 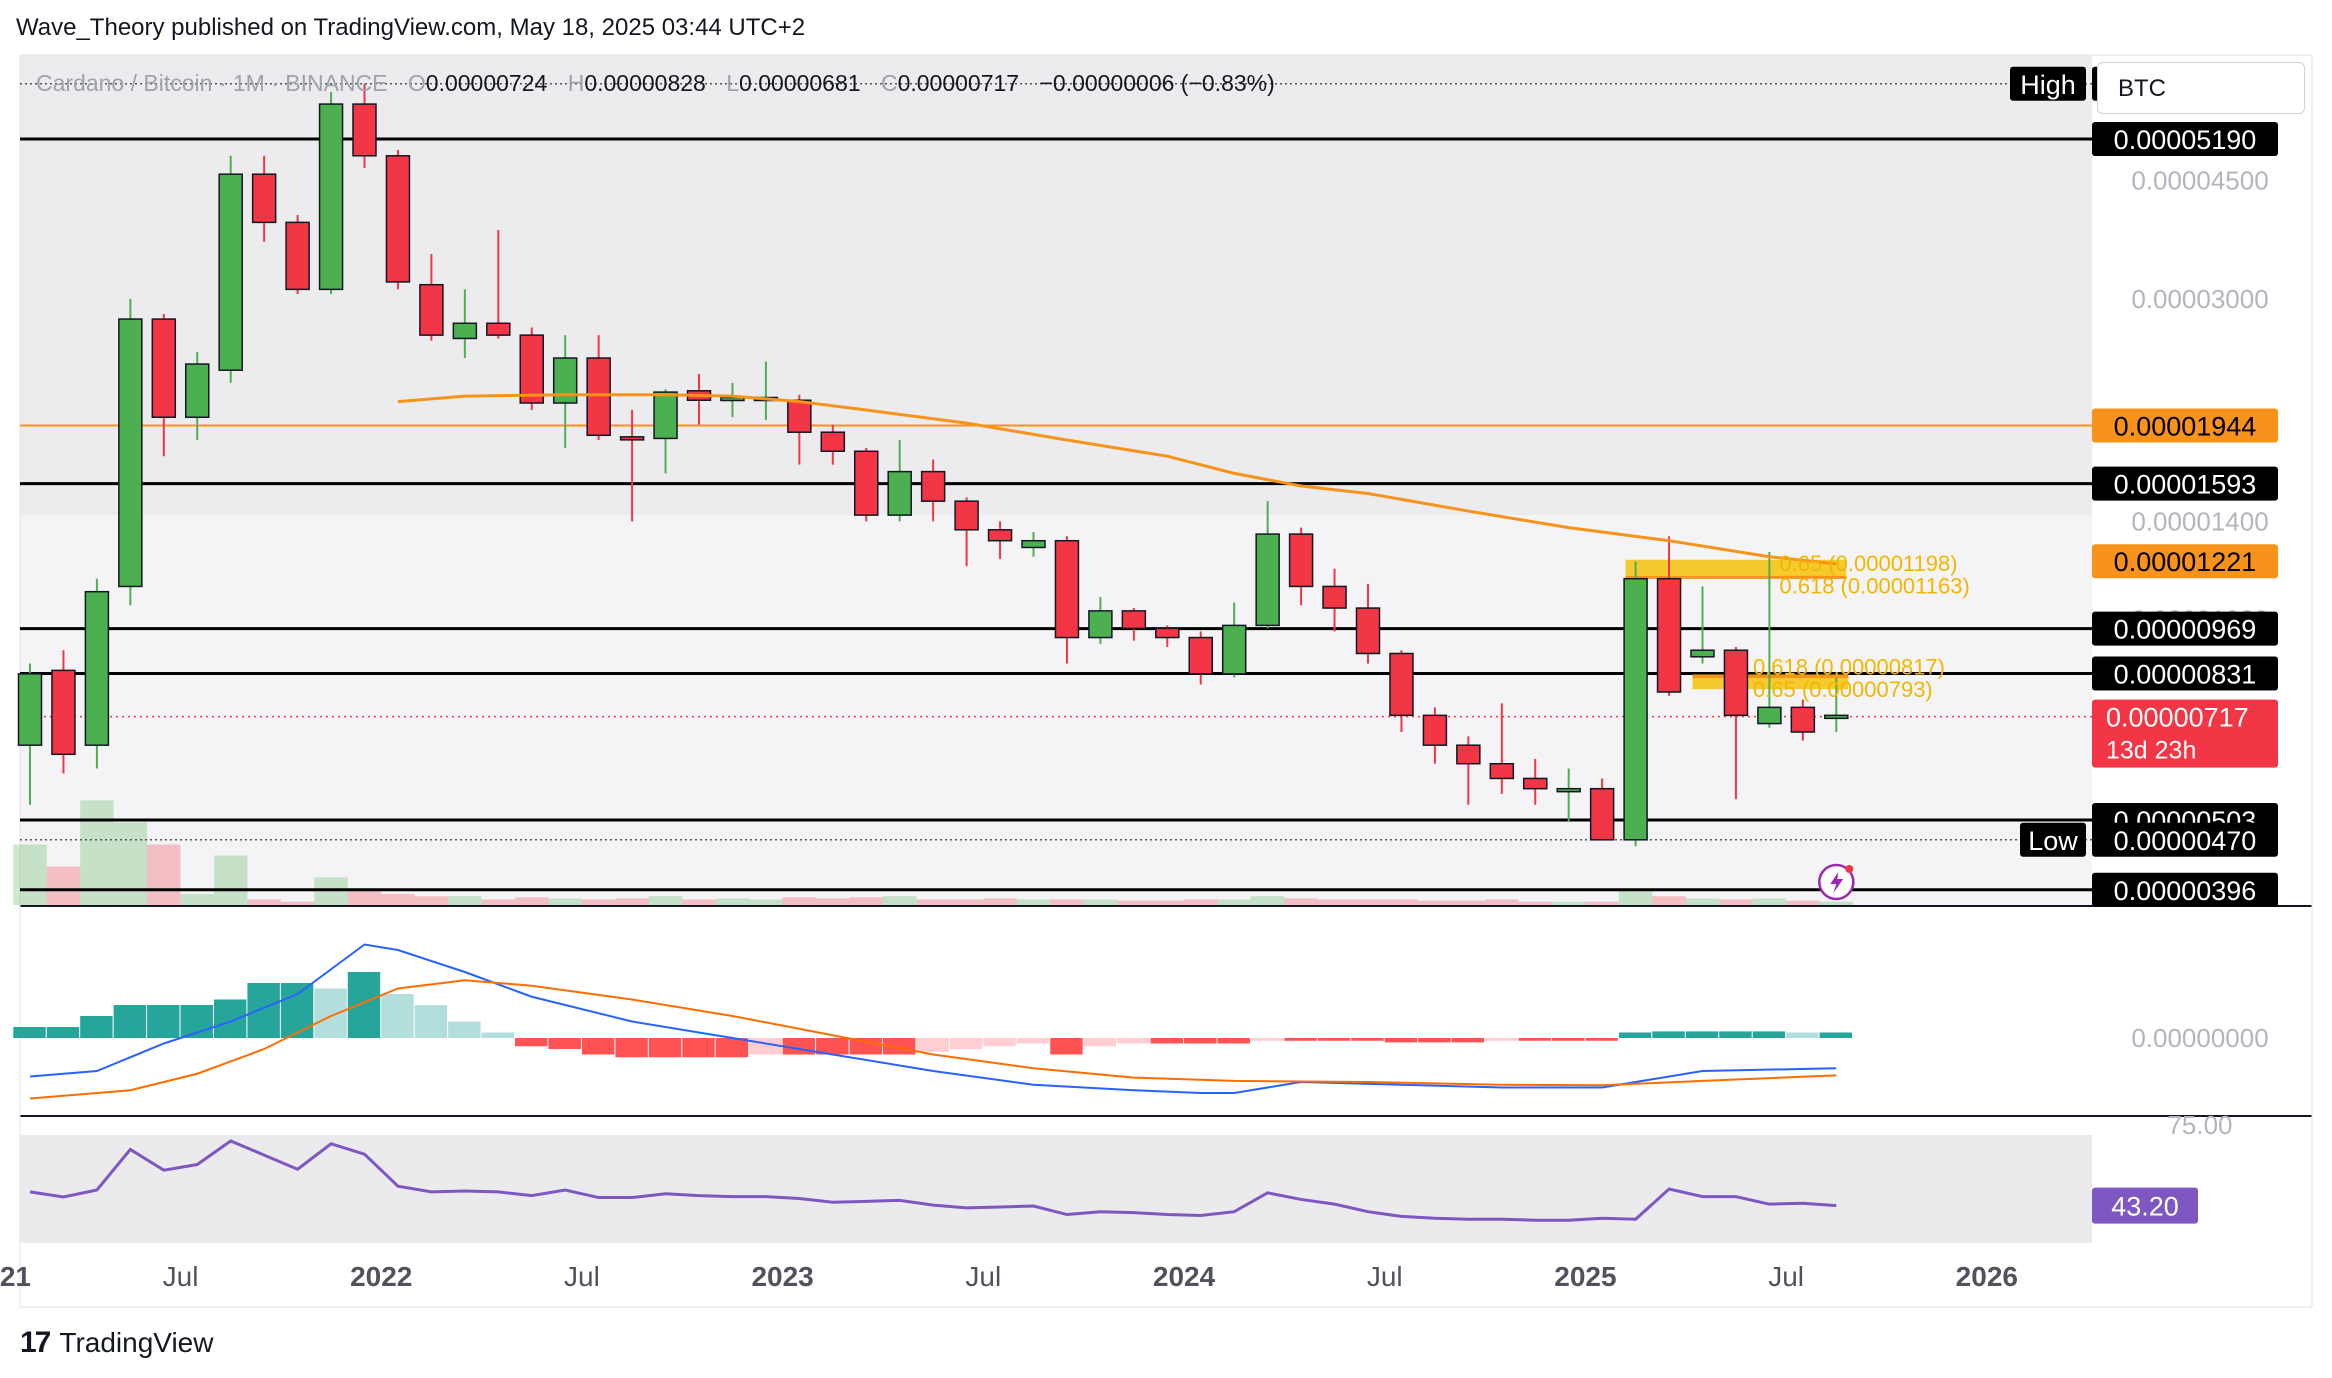 I want to click on time-axis-tick: 2024, so click(x=1184, y=1276).